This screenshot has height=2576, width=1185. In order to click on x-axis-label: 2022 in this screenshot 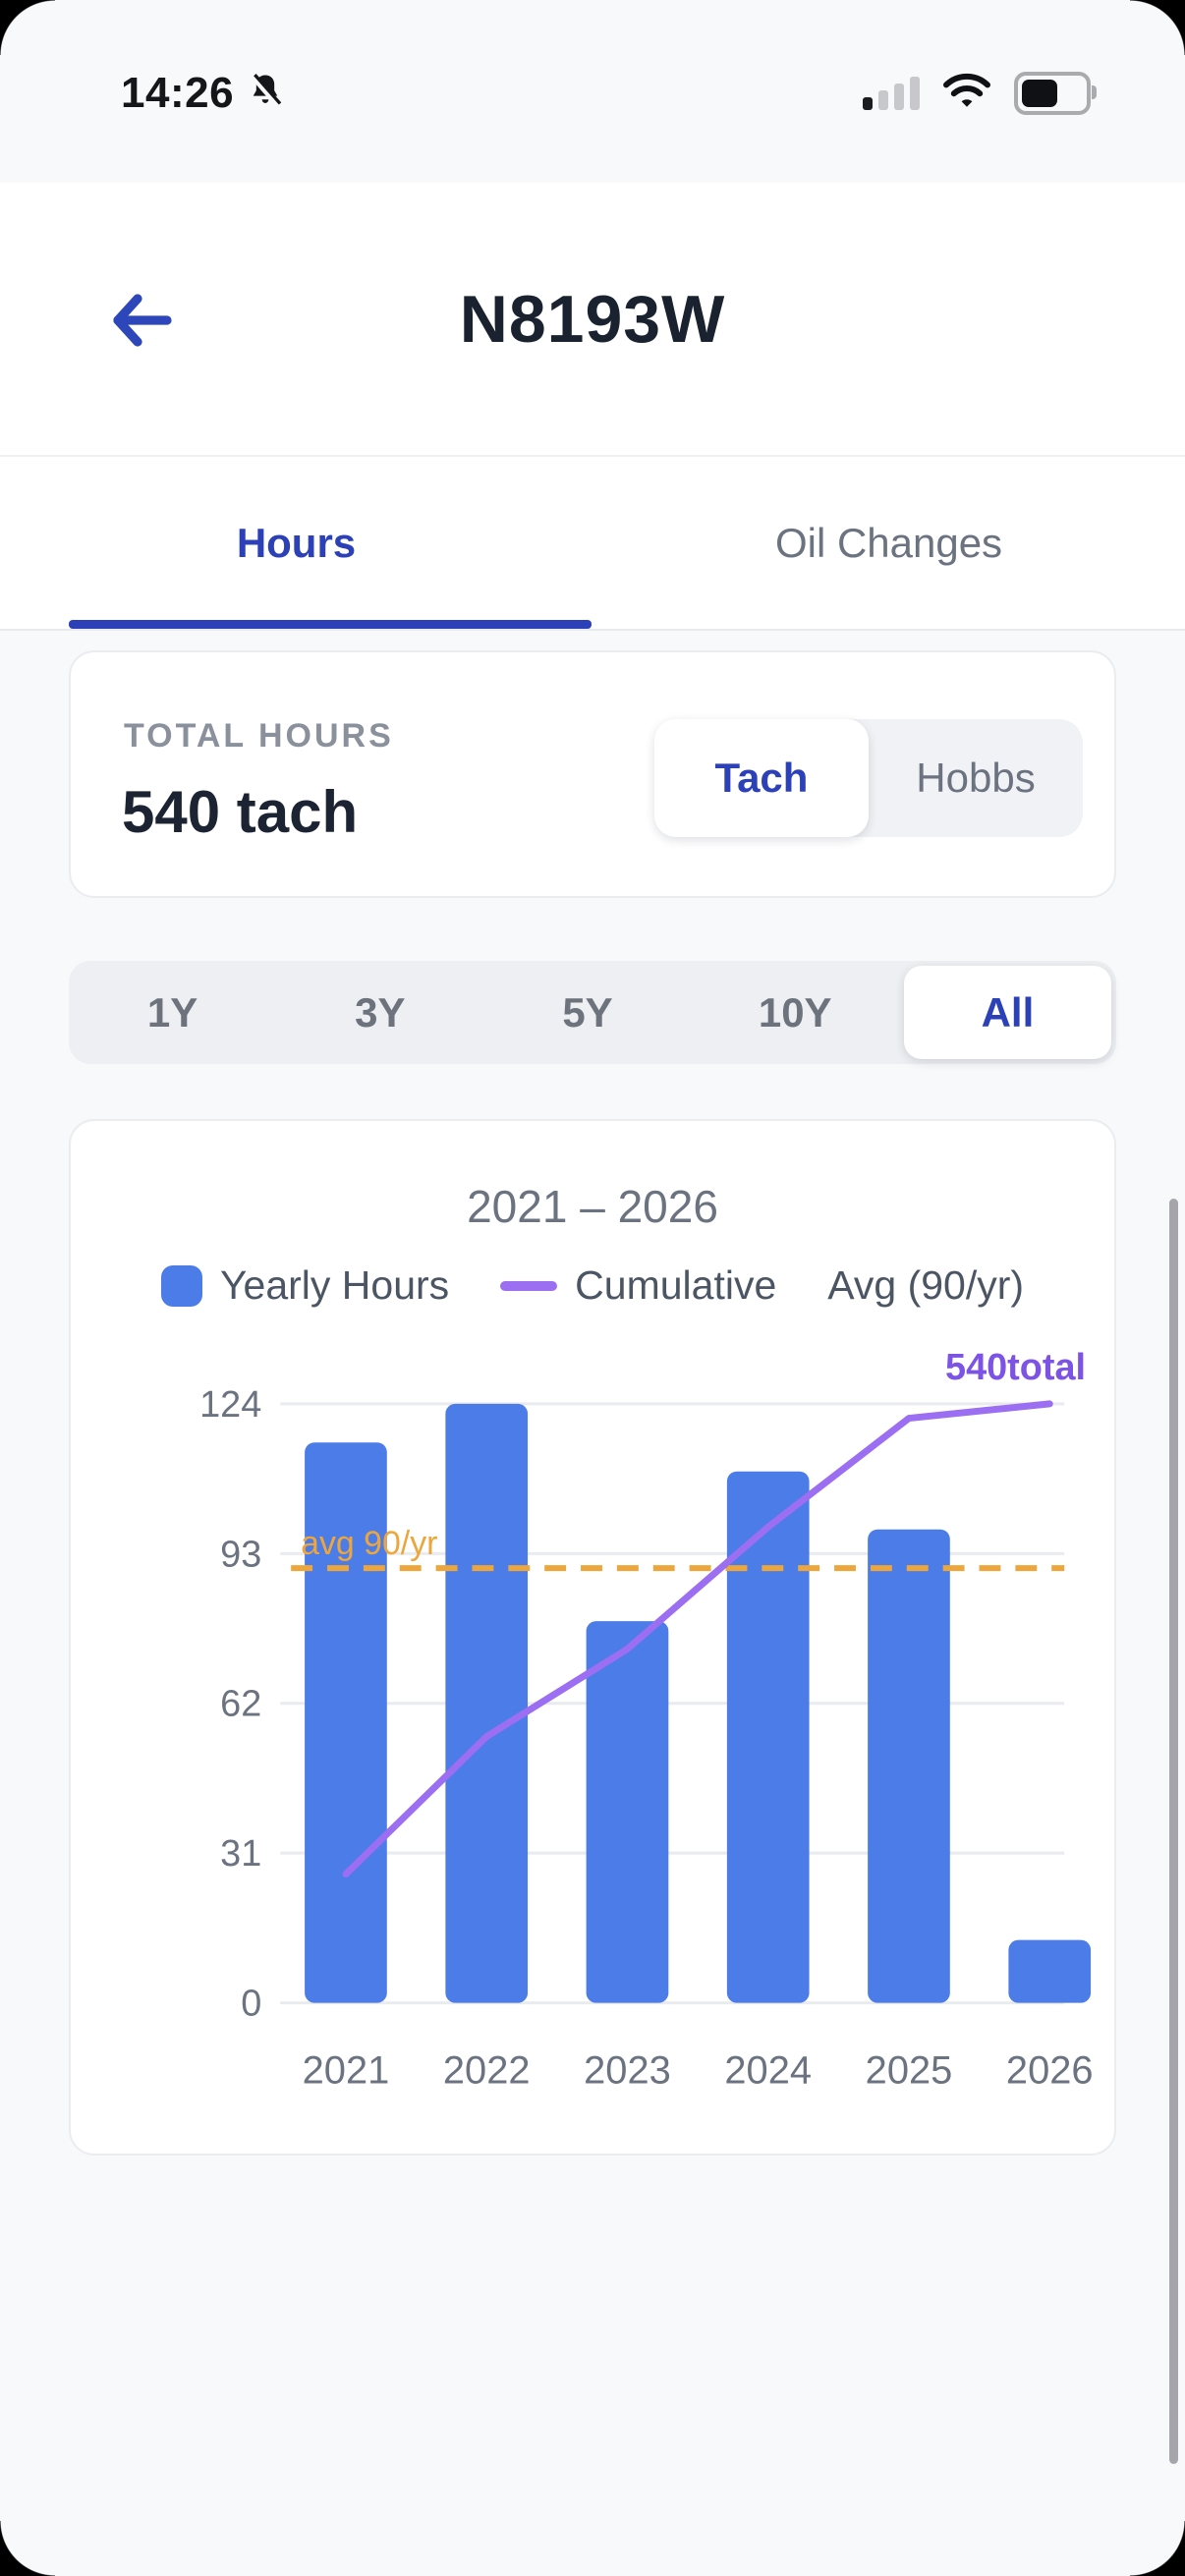, I will do `click(487, 2070)`.